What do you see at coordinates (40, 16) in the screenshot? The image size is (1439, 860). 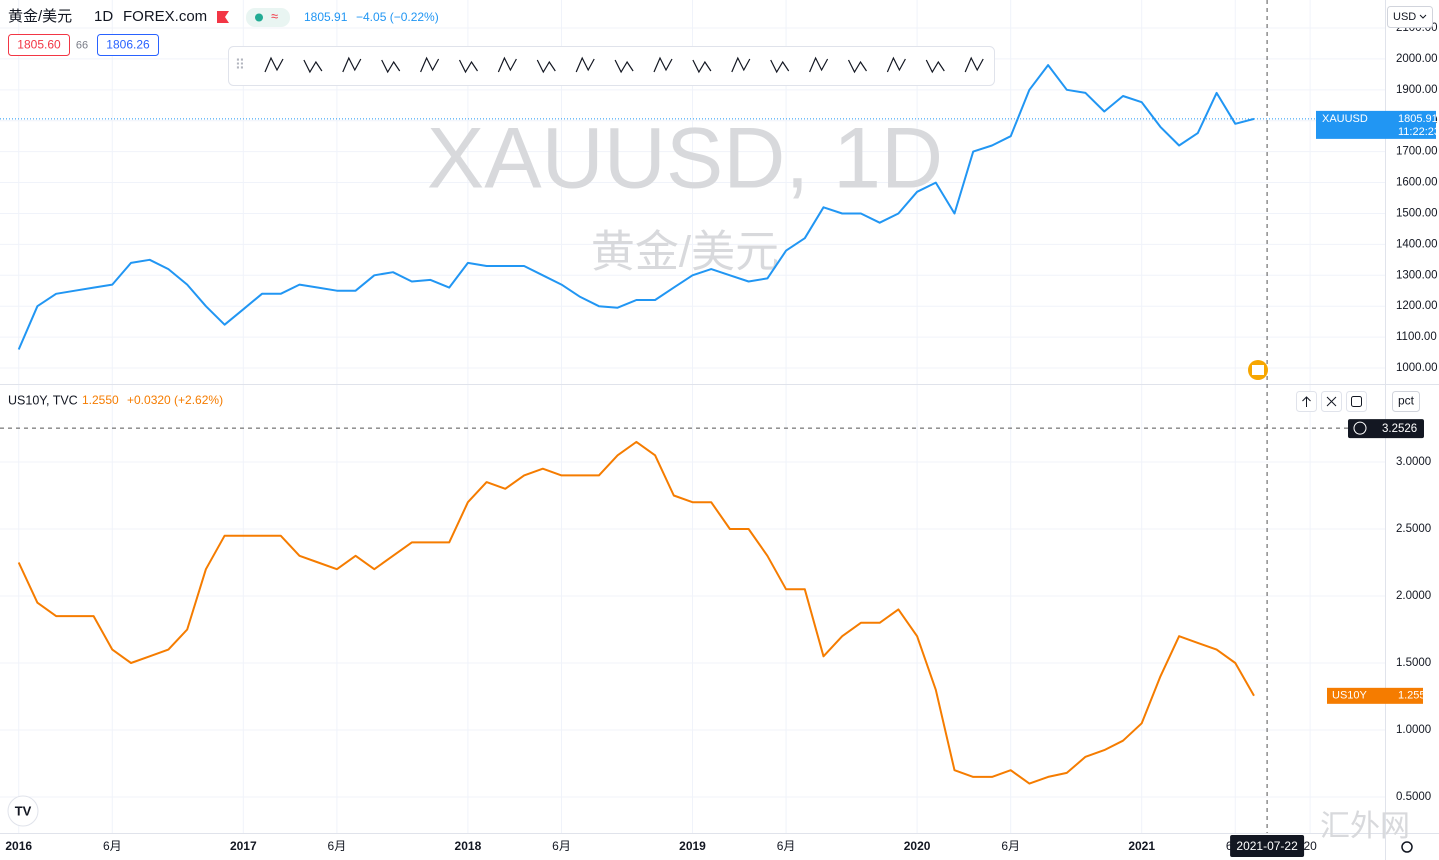 I see `symbol-title: 黄金/美元` at bounding box center [40, 16].